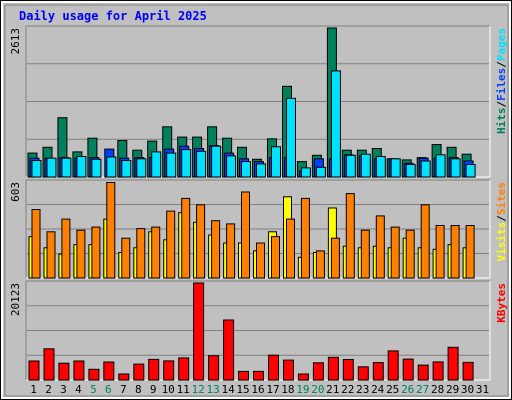  Describe the element at coordinates (422, 389) in the screenshot. I see `x-tick-label-day-27: 27` at that location.